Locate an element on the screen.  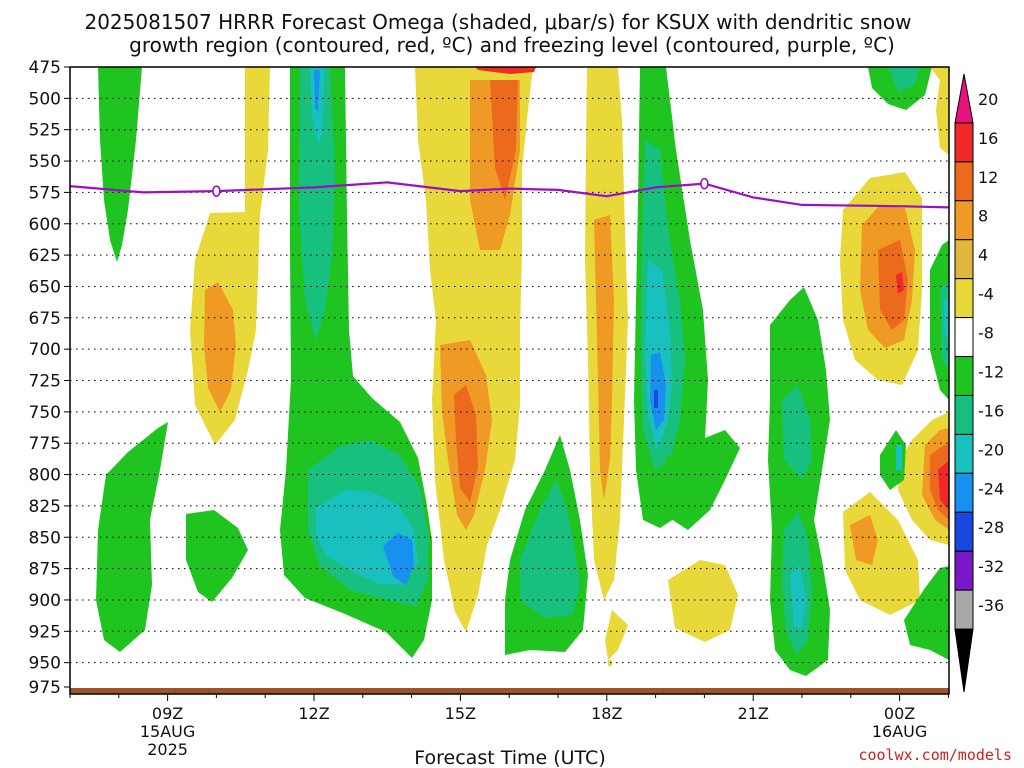
y-tick-label: 950 is located at coordinates (45, 664).